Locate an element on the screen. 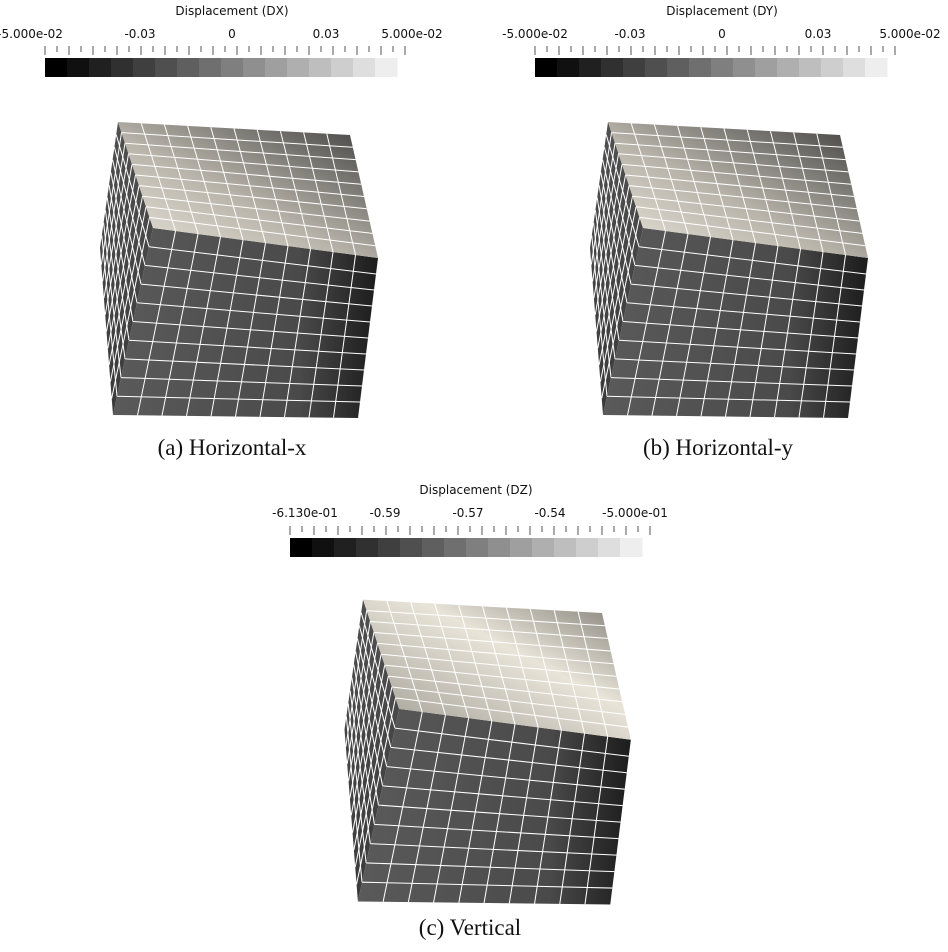 This screenshot has width=948, height=952. caption: (c) Vertical is located at coordinates (470, 927).